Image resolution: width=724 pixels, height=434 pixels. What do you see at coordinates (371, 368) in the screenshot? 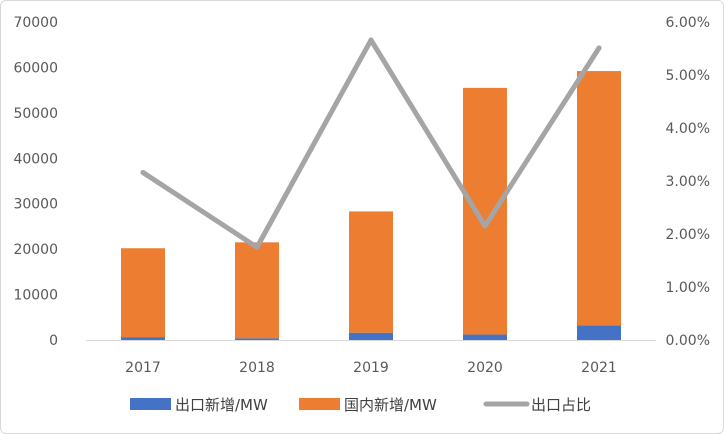
I see `x-tick-label: 2019` at bounding box center [371, 368].